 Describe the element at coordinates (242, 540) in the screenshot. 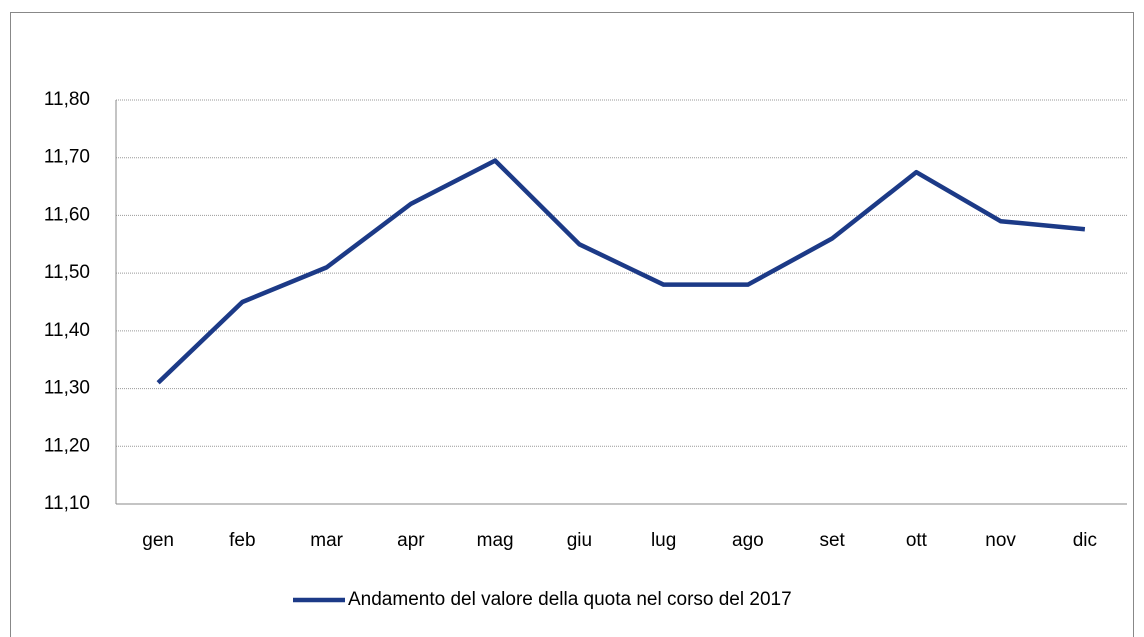

I see `x-tick-label: feb` at that location.